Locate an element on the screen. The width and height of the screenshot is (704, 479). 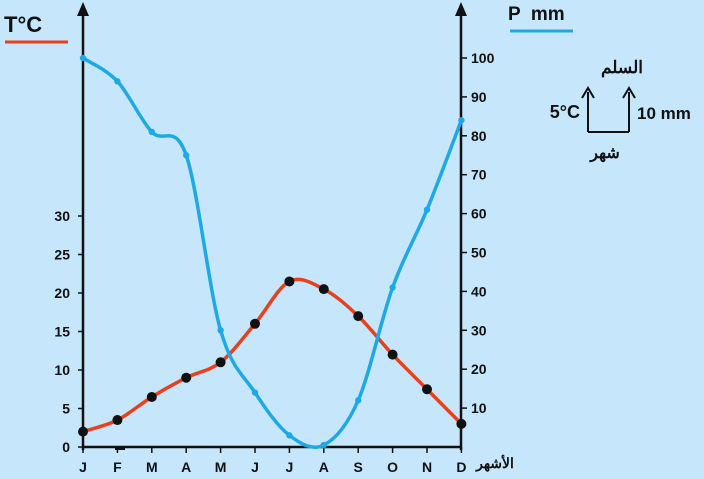
scale-legend-title: السلم is located at coordinates (622, 68).